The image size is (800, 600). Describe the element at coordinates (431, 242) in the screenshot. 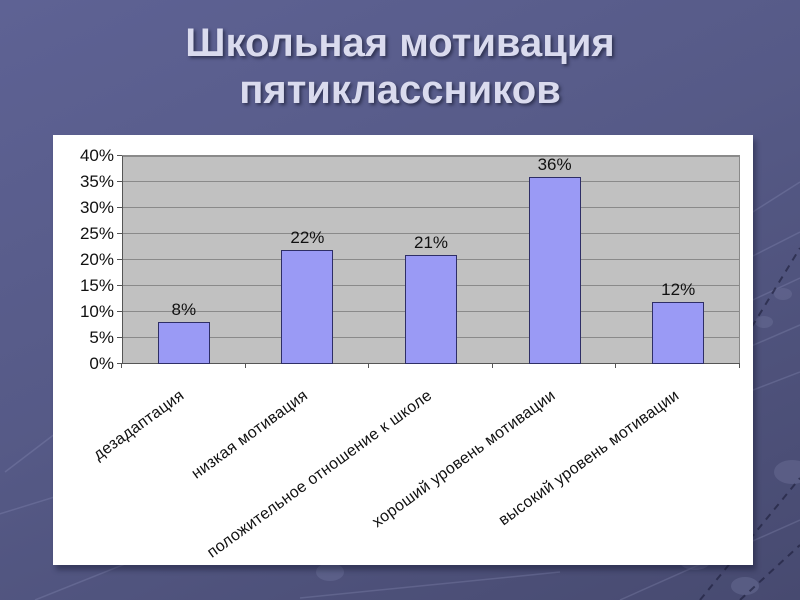

I see `bar-value-label: 21%` at that location.